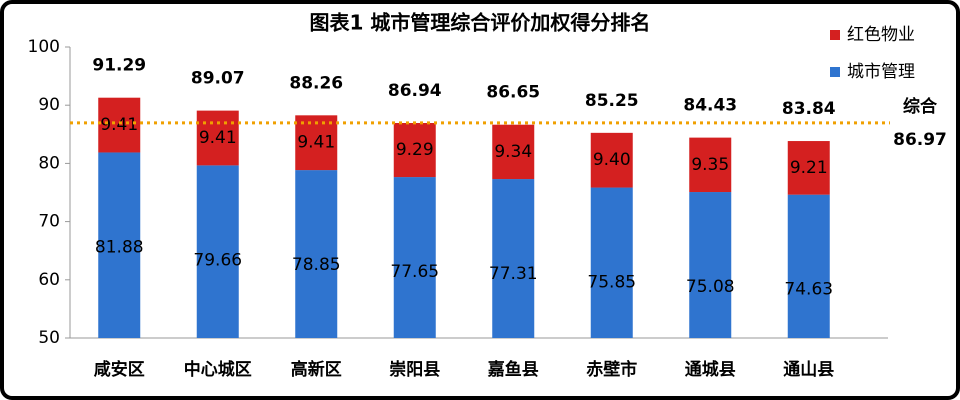 Image resolution: width=960 pixels, height=400 pixels. What do you see at coordinates (710, 106) in the screenshot?
I see `total-label: 84.43` at bounding box center [710, 106].